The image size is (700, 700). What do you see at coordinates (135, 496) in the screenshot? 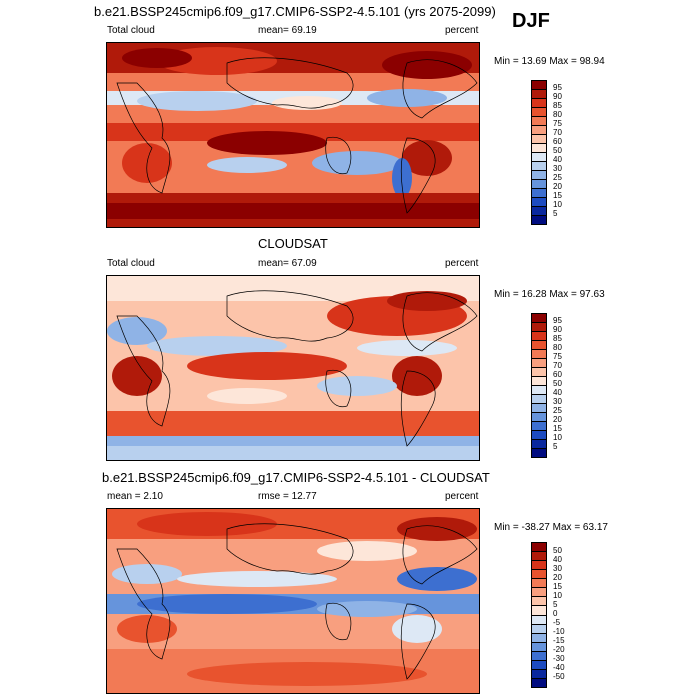
I see `panel3-mean-label: mean = 2.10` at bounding box center [135, 496].